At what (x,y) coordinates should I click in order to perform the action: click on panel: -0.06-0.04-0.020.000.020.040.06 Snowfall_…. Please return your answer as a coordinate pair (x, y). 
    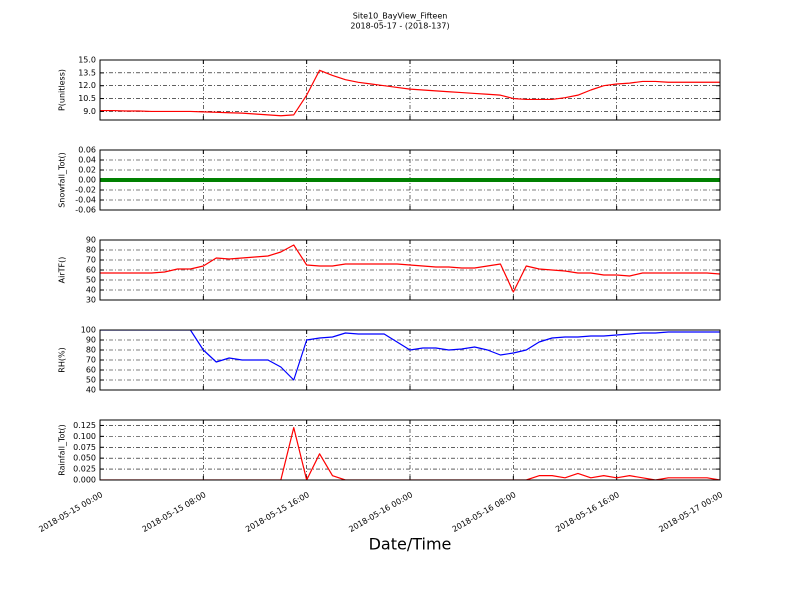
    Looking at the image, I should click on (389, 180).